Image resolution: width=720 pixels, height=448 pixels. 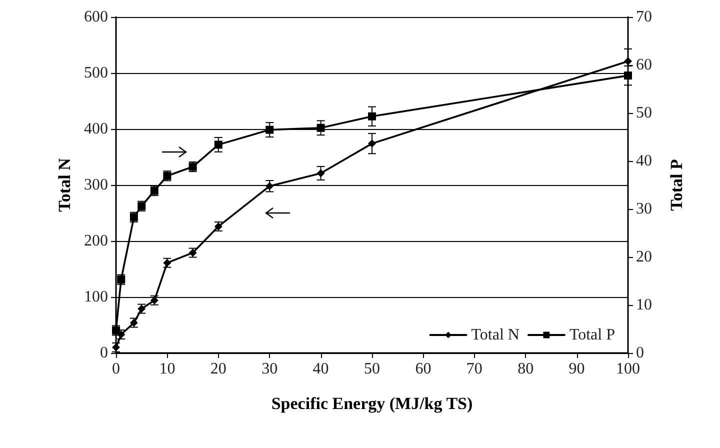 I want to click on y2-tick-label: 60, so click(x=644, y=65).